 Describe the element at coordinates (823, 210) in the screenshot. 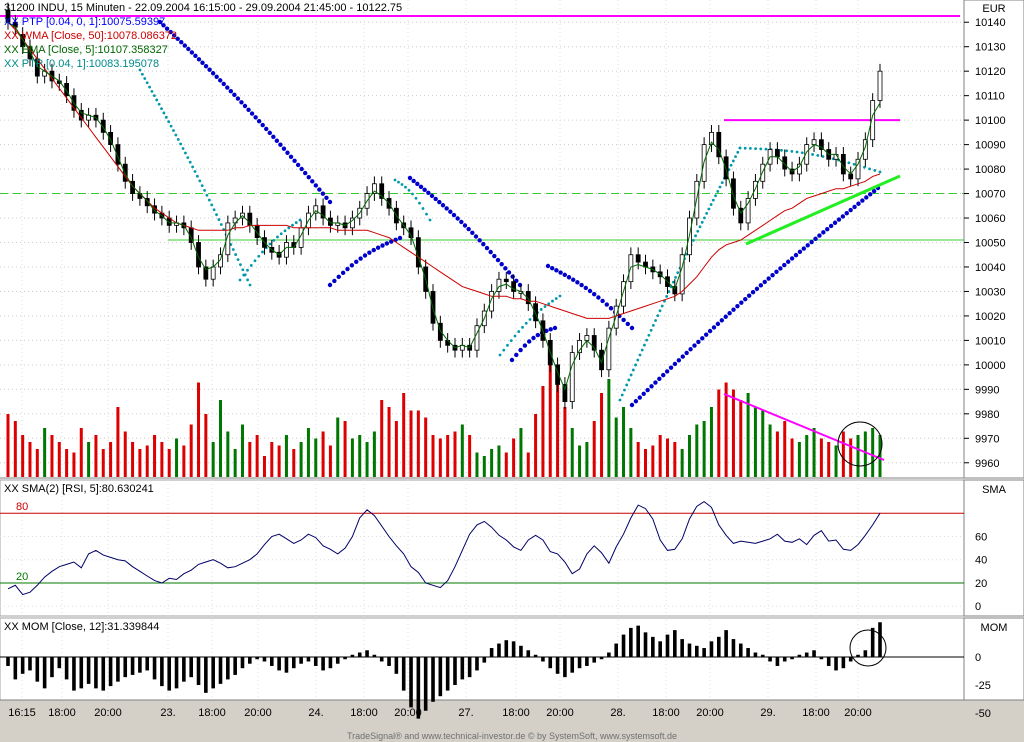

I see `uptrend-line` at that location.